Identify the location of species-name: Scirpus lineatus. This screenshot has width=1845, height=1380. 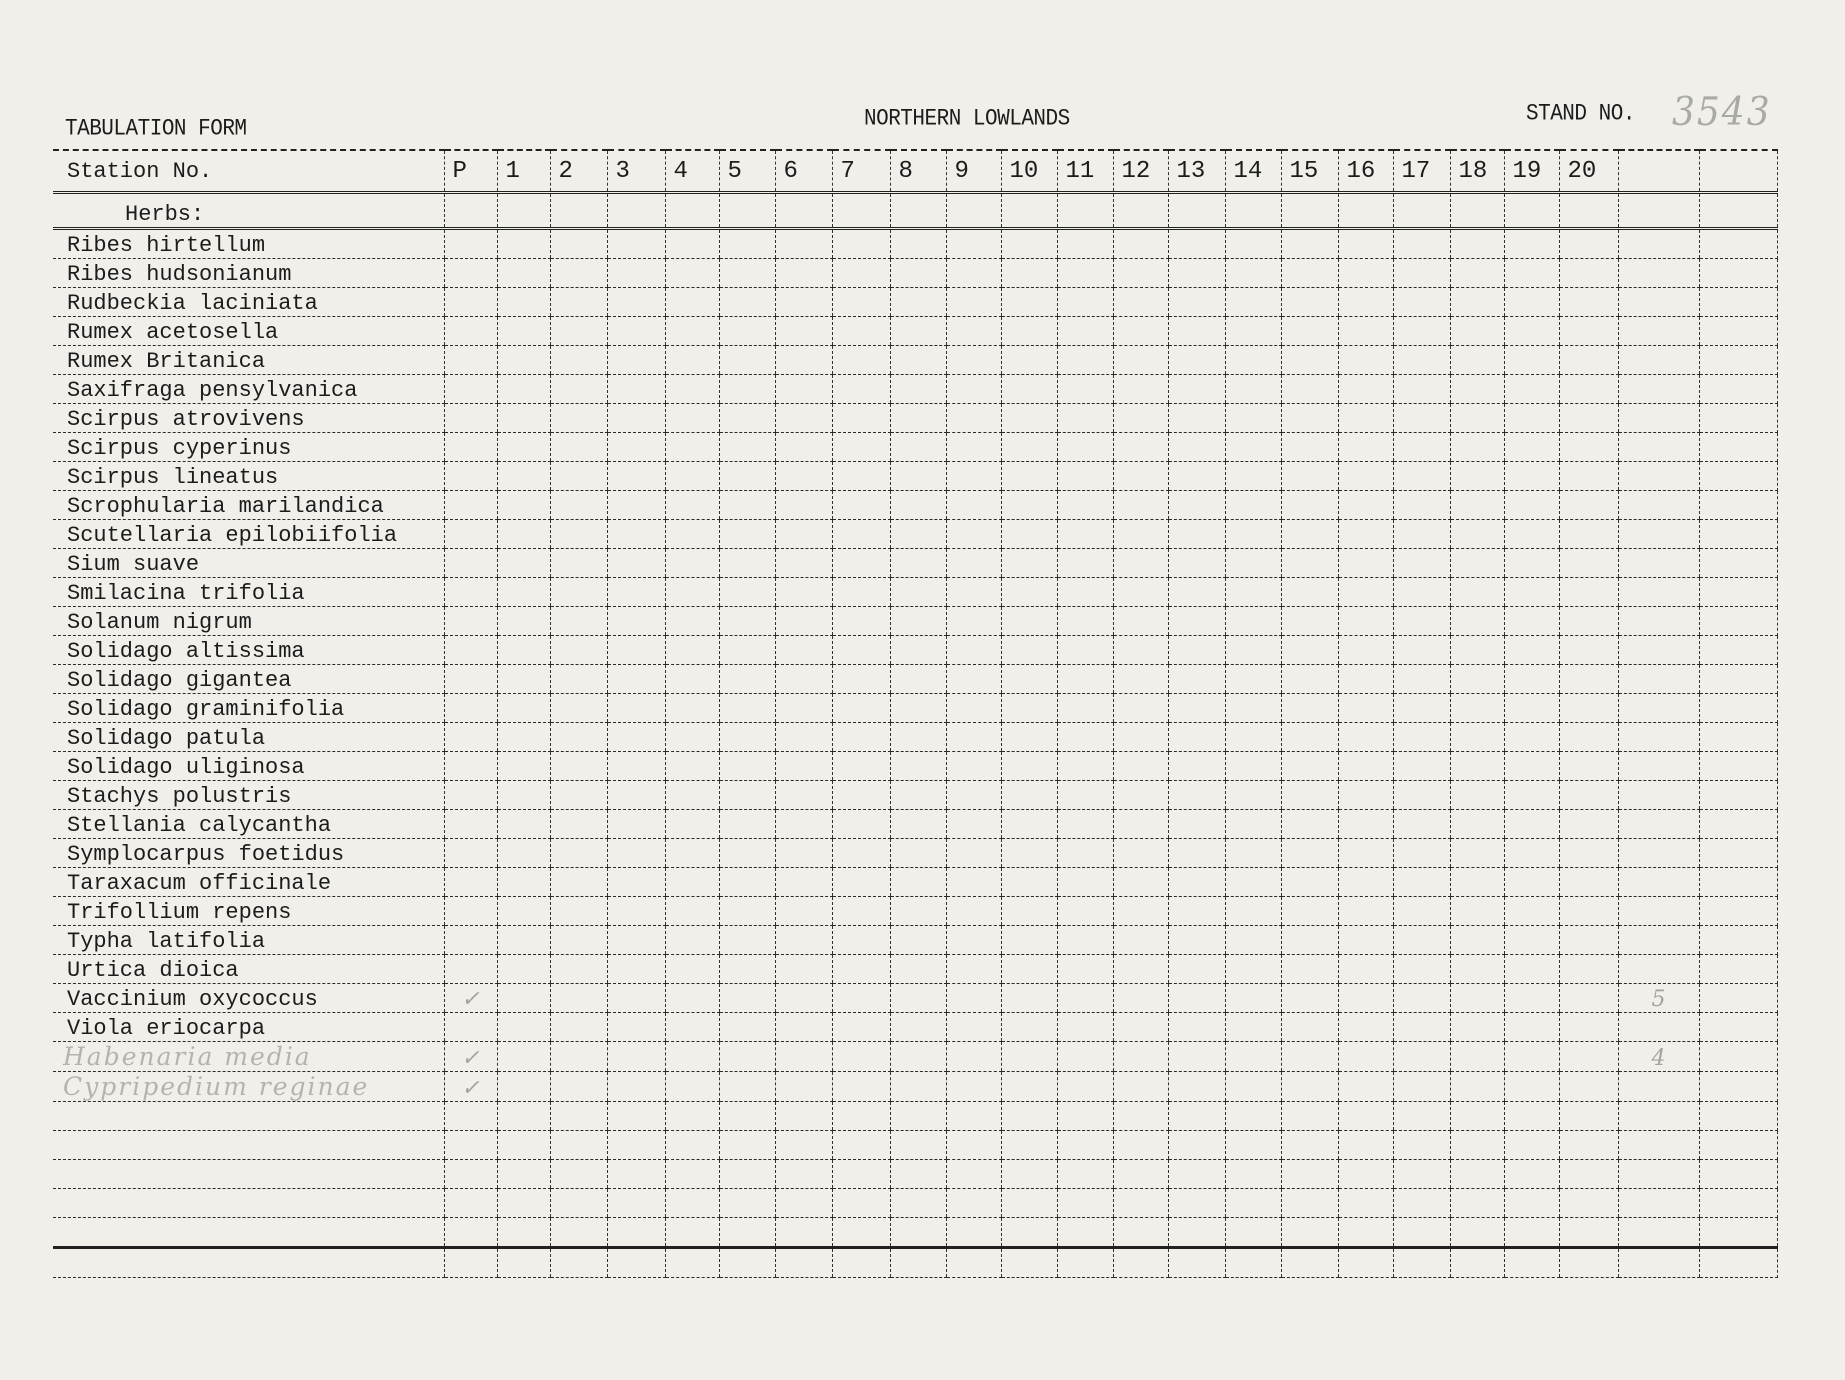
(248, 476).